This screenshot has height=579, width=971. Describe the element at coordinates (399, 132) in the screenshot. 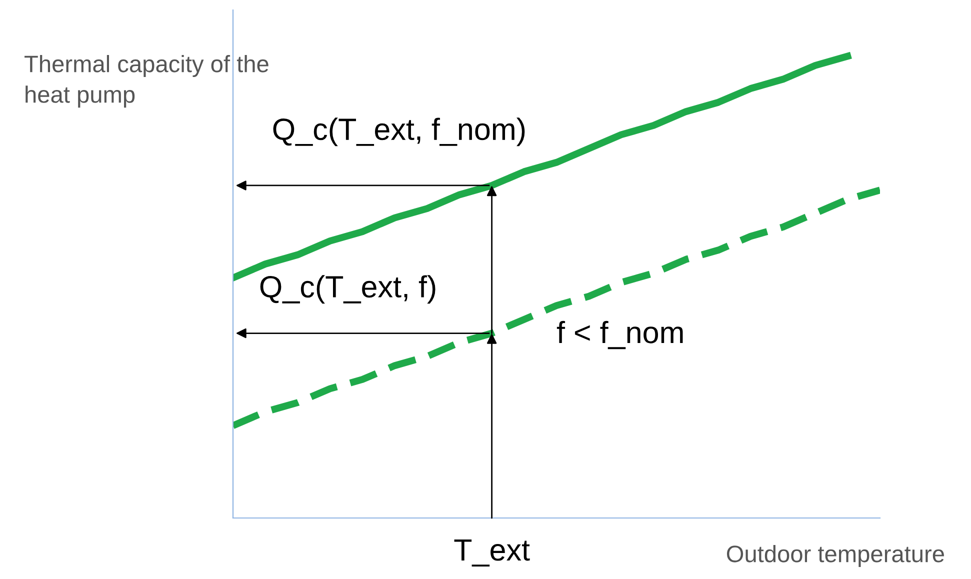

I see `annotation: Q_c(T_ext, f_nom)` at that location.